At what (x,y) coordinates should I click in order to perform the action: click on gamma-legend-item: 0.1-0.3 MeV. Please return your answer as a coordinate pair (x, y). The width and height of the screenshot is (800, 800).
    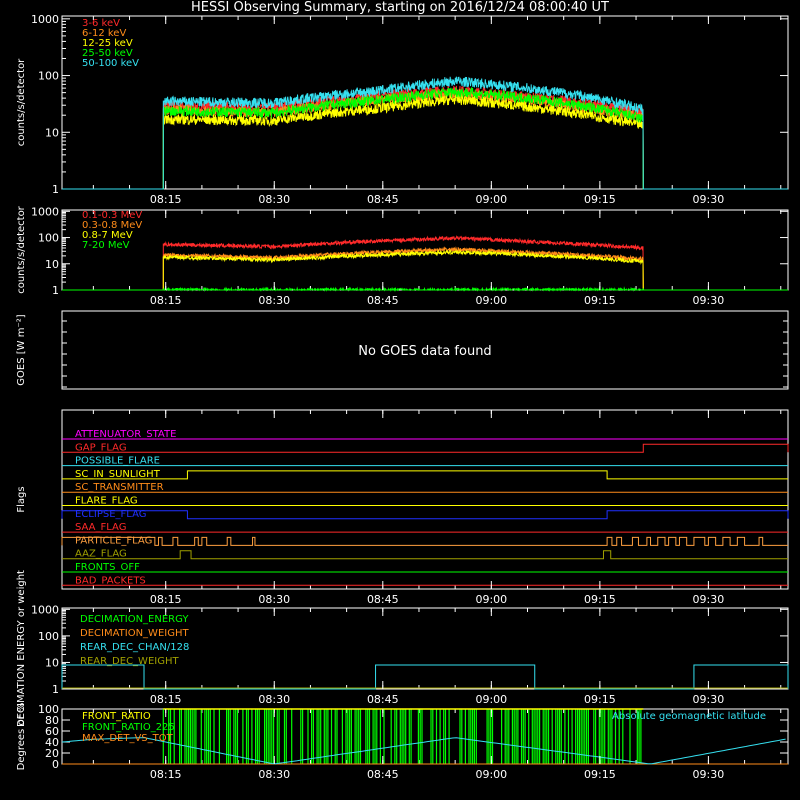
    Looking at the image, I should click on (112, 215).